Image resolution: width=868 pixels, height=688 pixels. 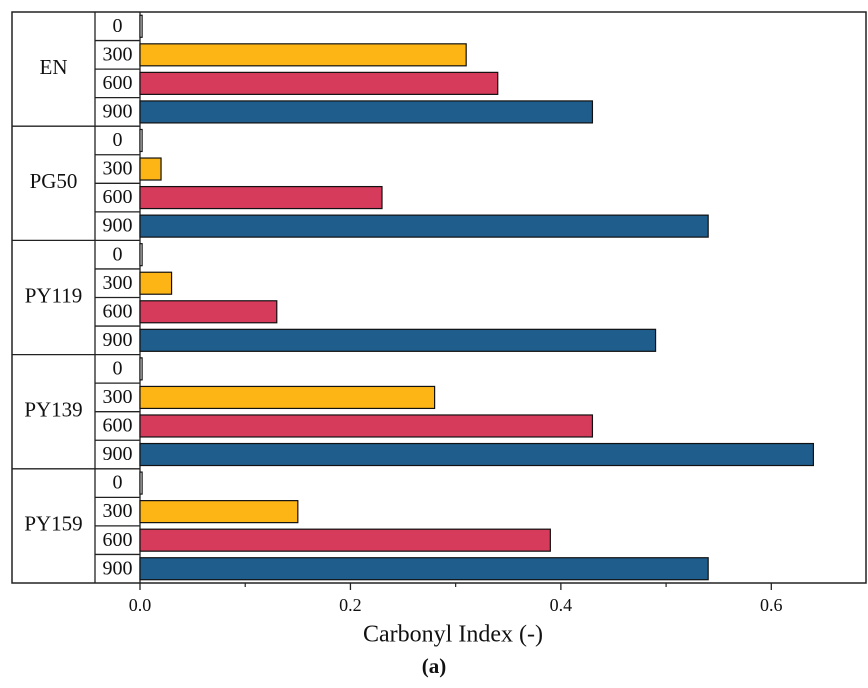 I want to click on x-axis-label: Carbonyl Index (-), so click(x=453, y=635).